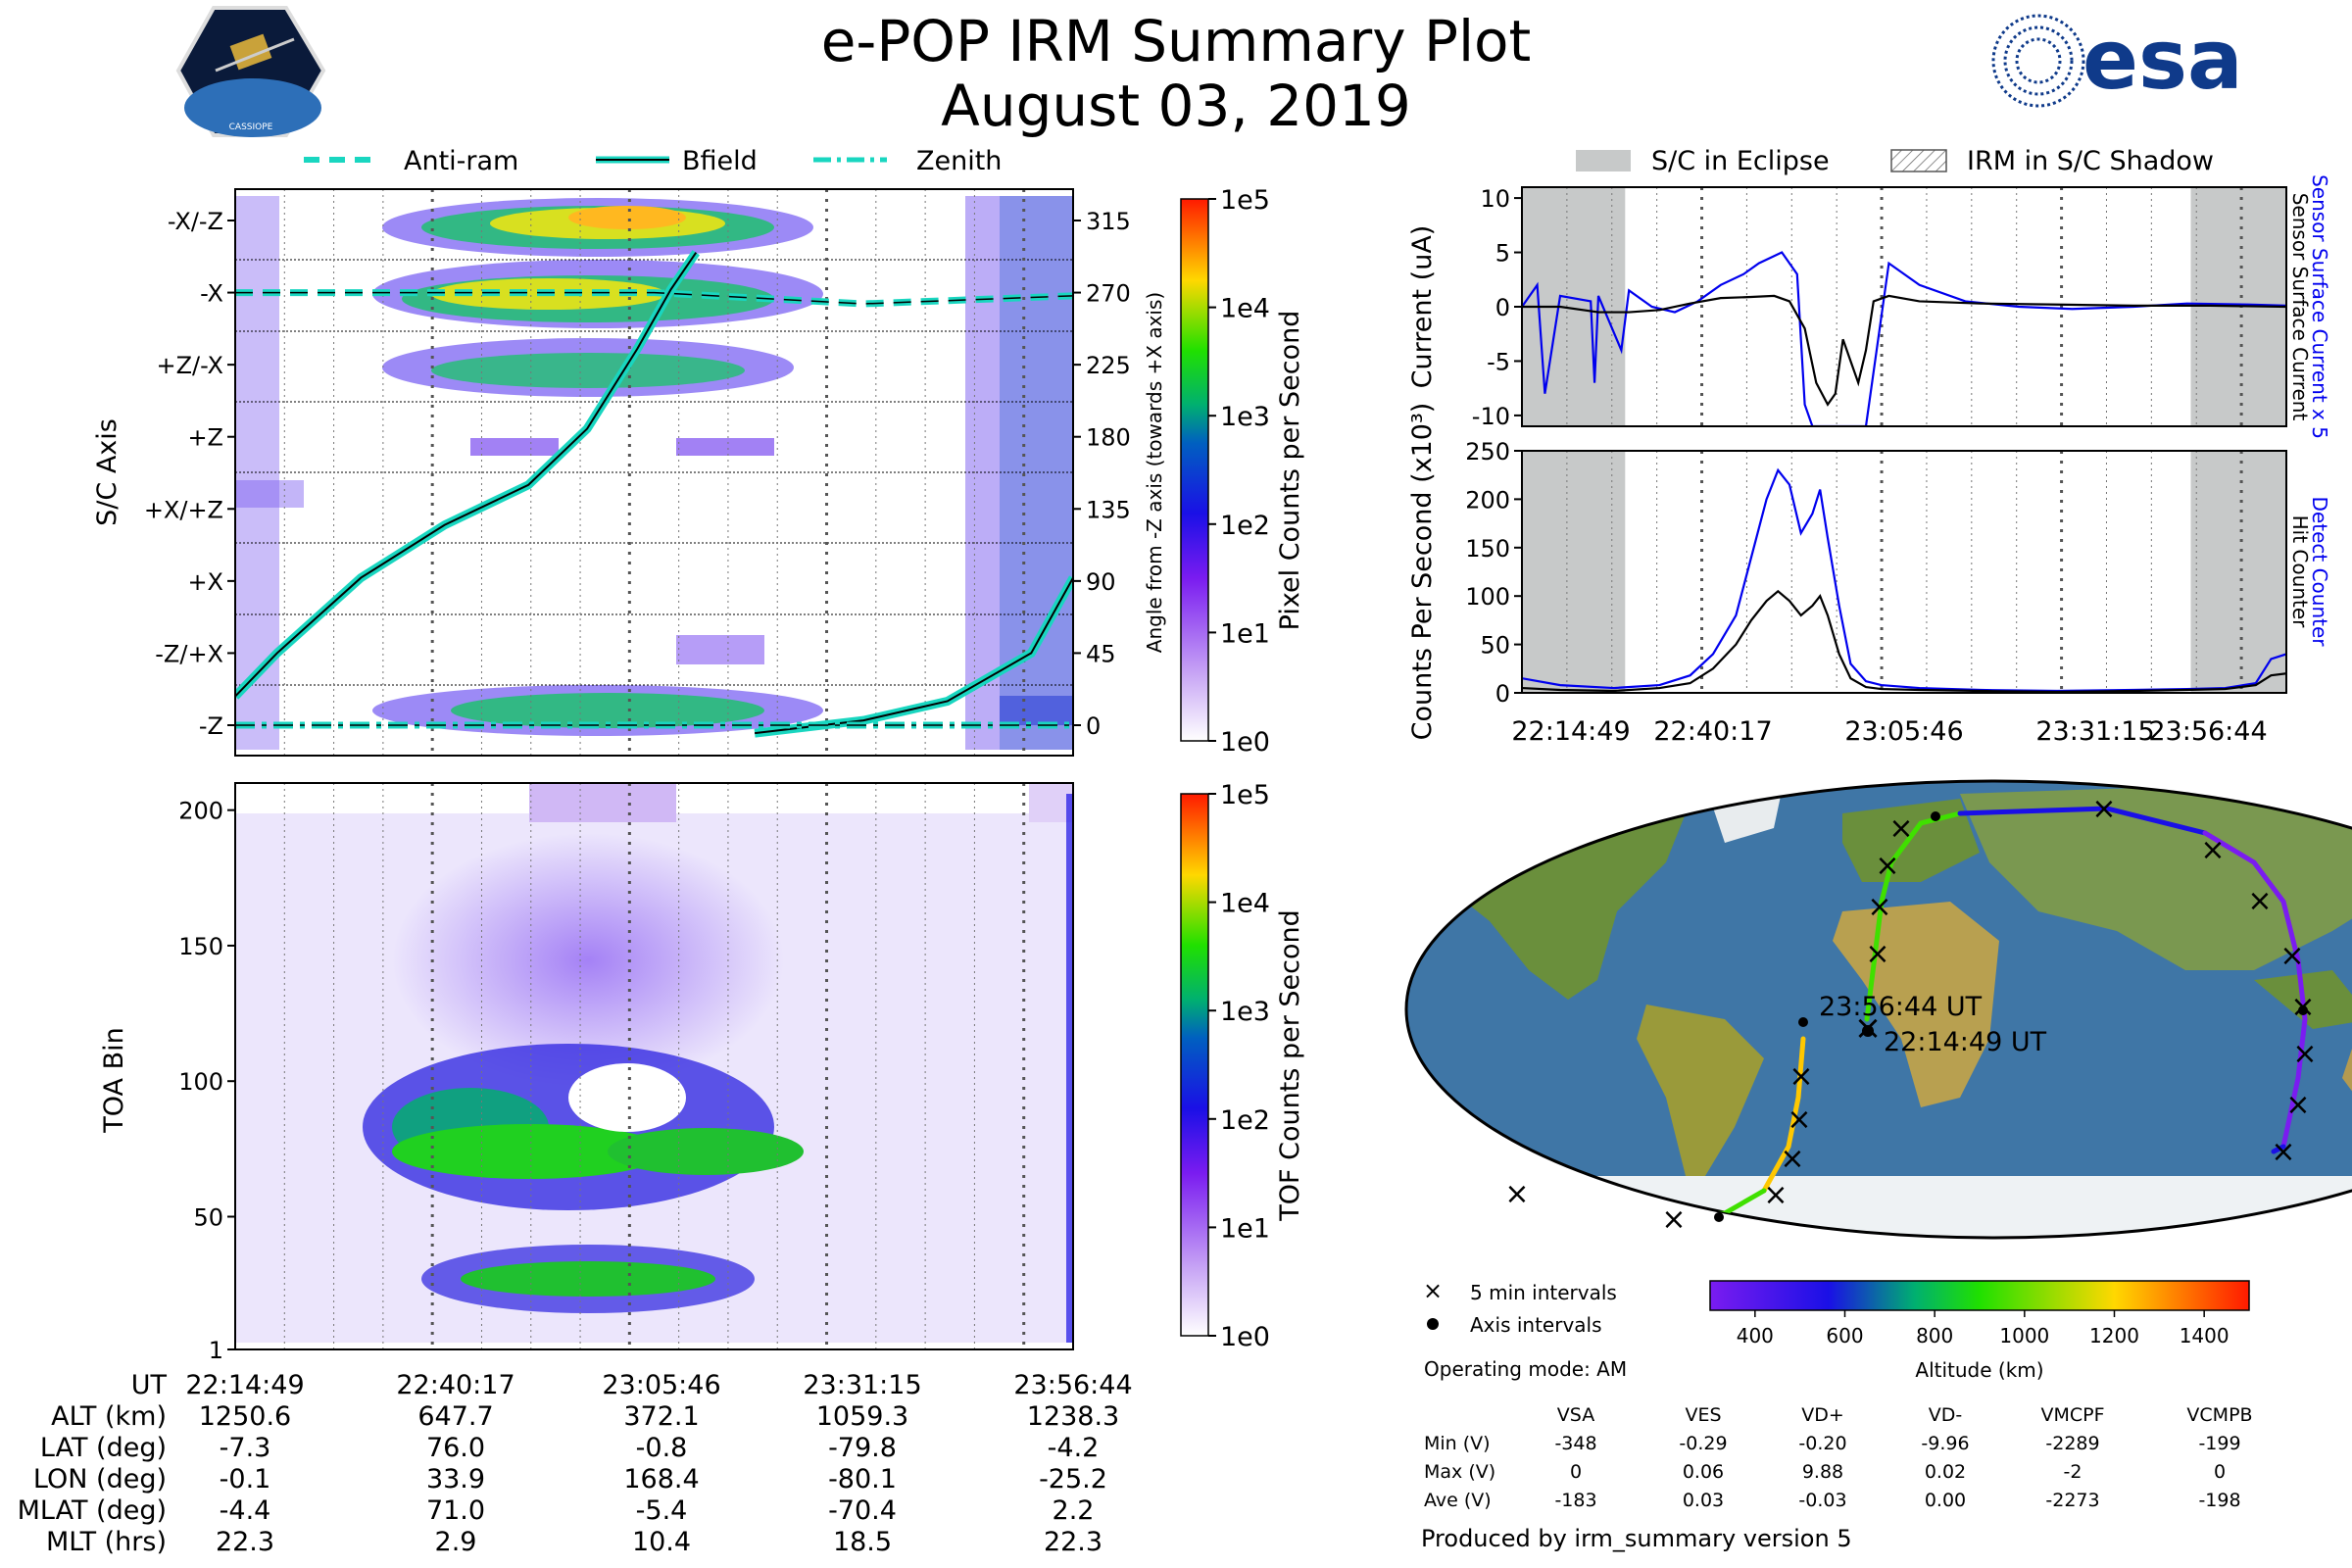 This screenshot has width=2352, height=1568. I want to click on y-tick-label: 5, so click(1502, 254).